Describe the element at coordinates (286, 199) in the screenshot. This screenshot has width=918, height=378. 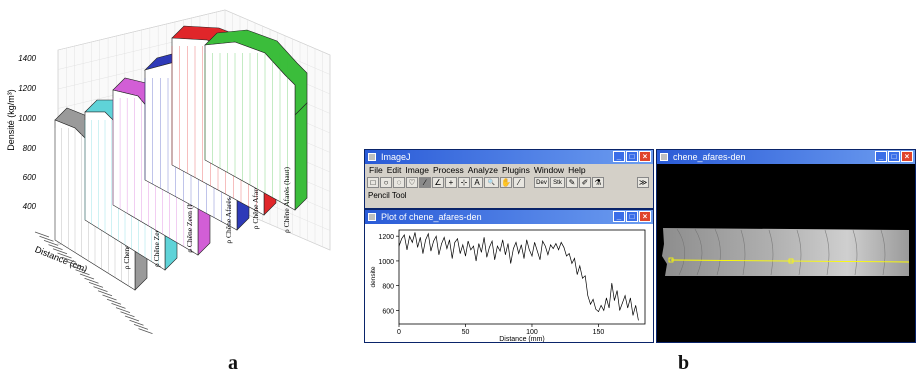
I see `series-label: ρ Chêne Afarès (haut)` at that location.